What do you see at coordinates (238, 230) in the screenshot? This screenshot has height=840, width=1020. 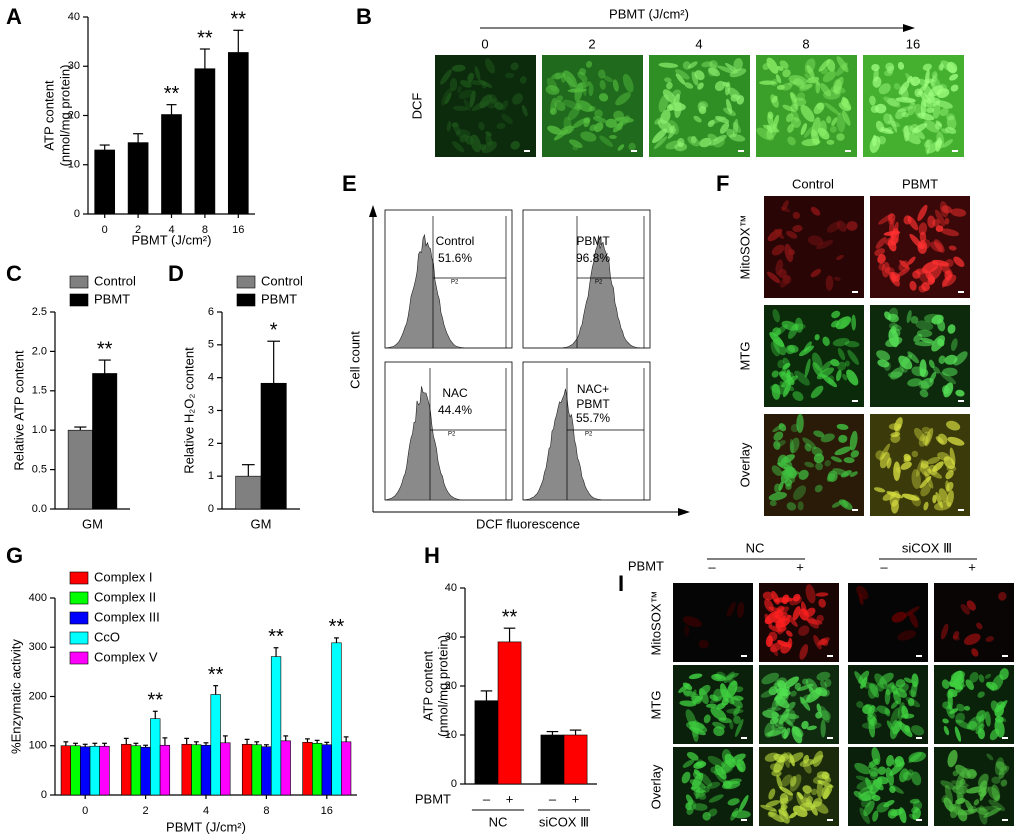 I see `x-tick-label: 16` at bounding box center [238, 230].